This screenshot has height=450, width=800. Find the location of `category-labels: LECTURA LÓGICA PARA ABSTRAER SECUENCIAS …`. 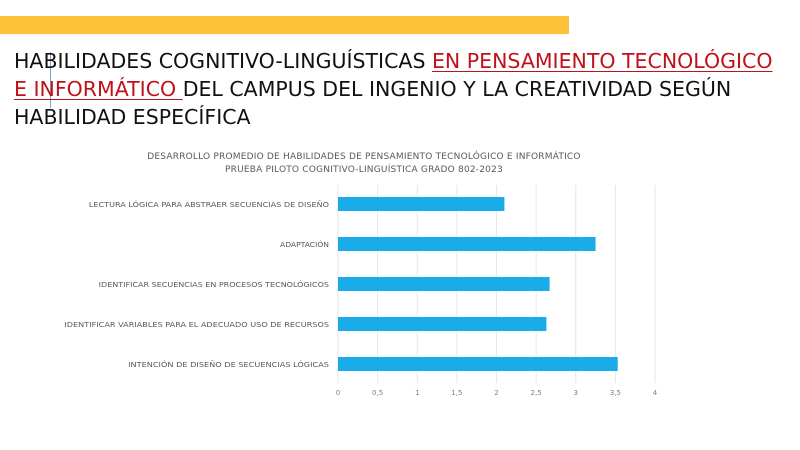

category-labels: LECTURA LÓGICA PARA ABSTRAER SECUENCIAS … is located at coordinates (196, 284).